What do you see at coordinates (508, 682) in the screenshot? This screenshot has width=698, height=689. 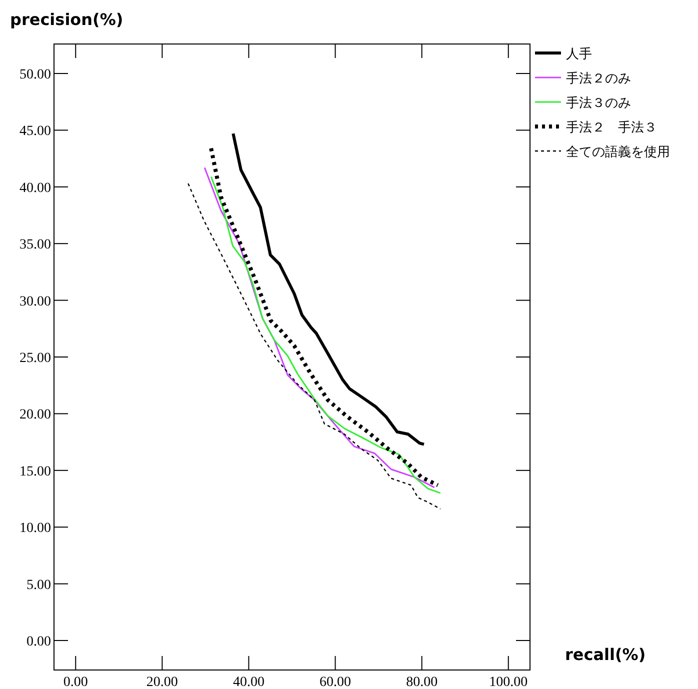 I see `x-tick-label: 100.00` at bounding box center [508, 682].